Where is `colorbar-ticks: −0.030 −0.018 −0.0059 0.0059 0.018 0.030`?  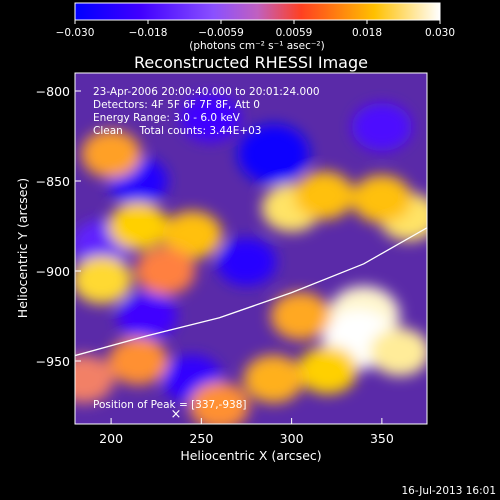
colorbar-ticks: −0.030 −0.018 −0.0059 0.0059 0.018 0.030 is located at coordinates (255, 29).